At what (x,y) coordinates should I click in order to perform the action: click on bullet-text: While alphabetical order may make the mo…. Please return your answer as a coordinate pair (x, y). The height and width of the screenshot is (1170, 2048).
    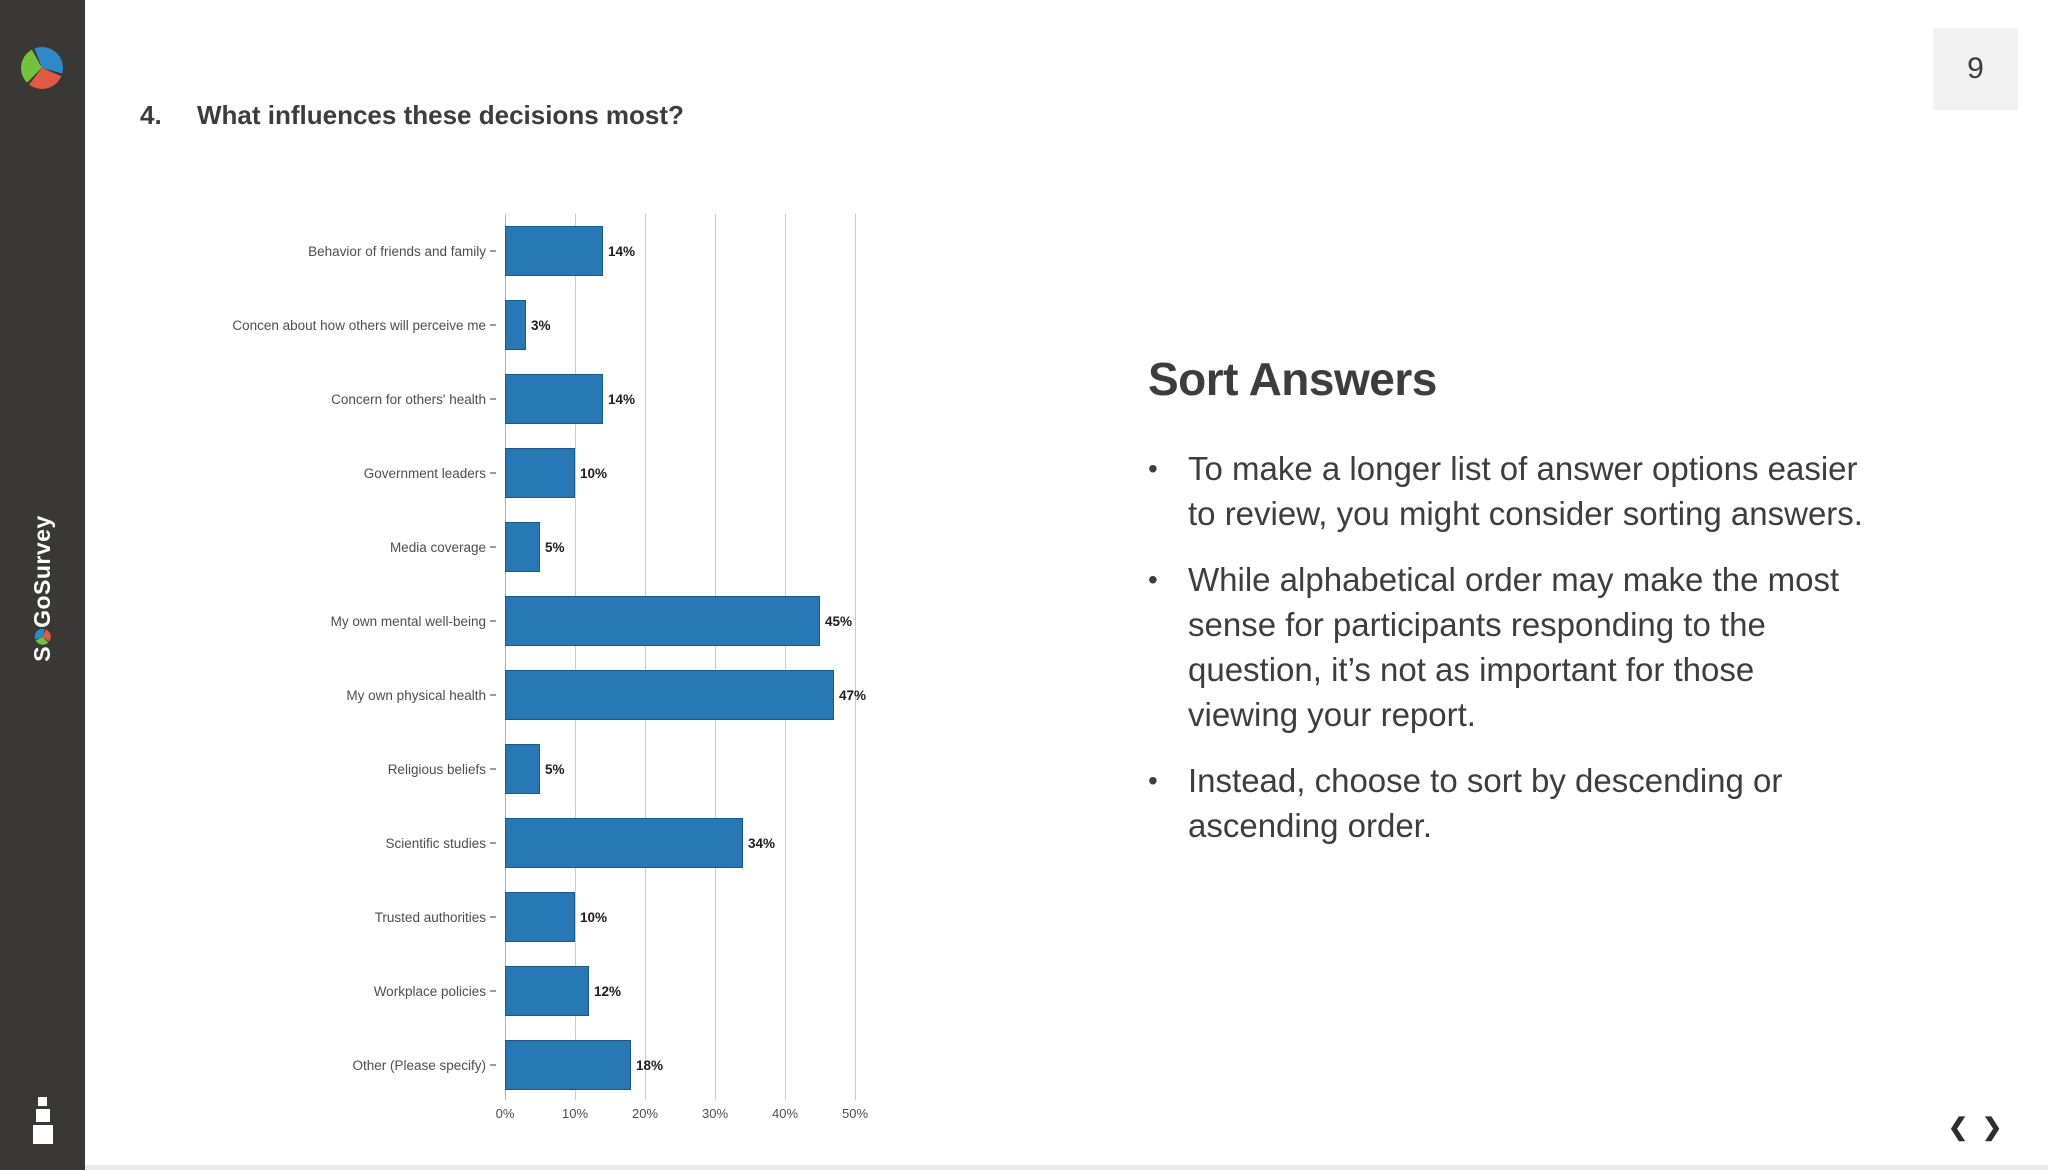
    Looking at the image, I should click on (1514, 647).